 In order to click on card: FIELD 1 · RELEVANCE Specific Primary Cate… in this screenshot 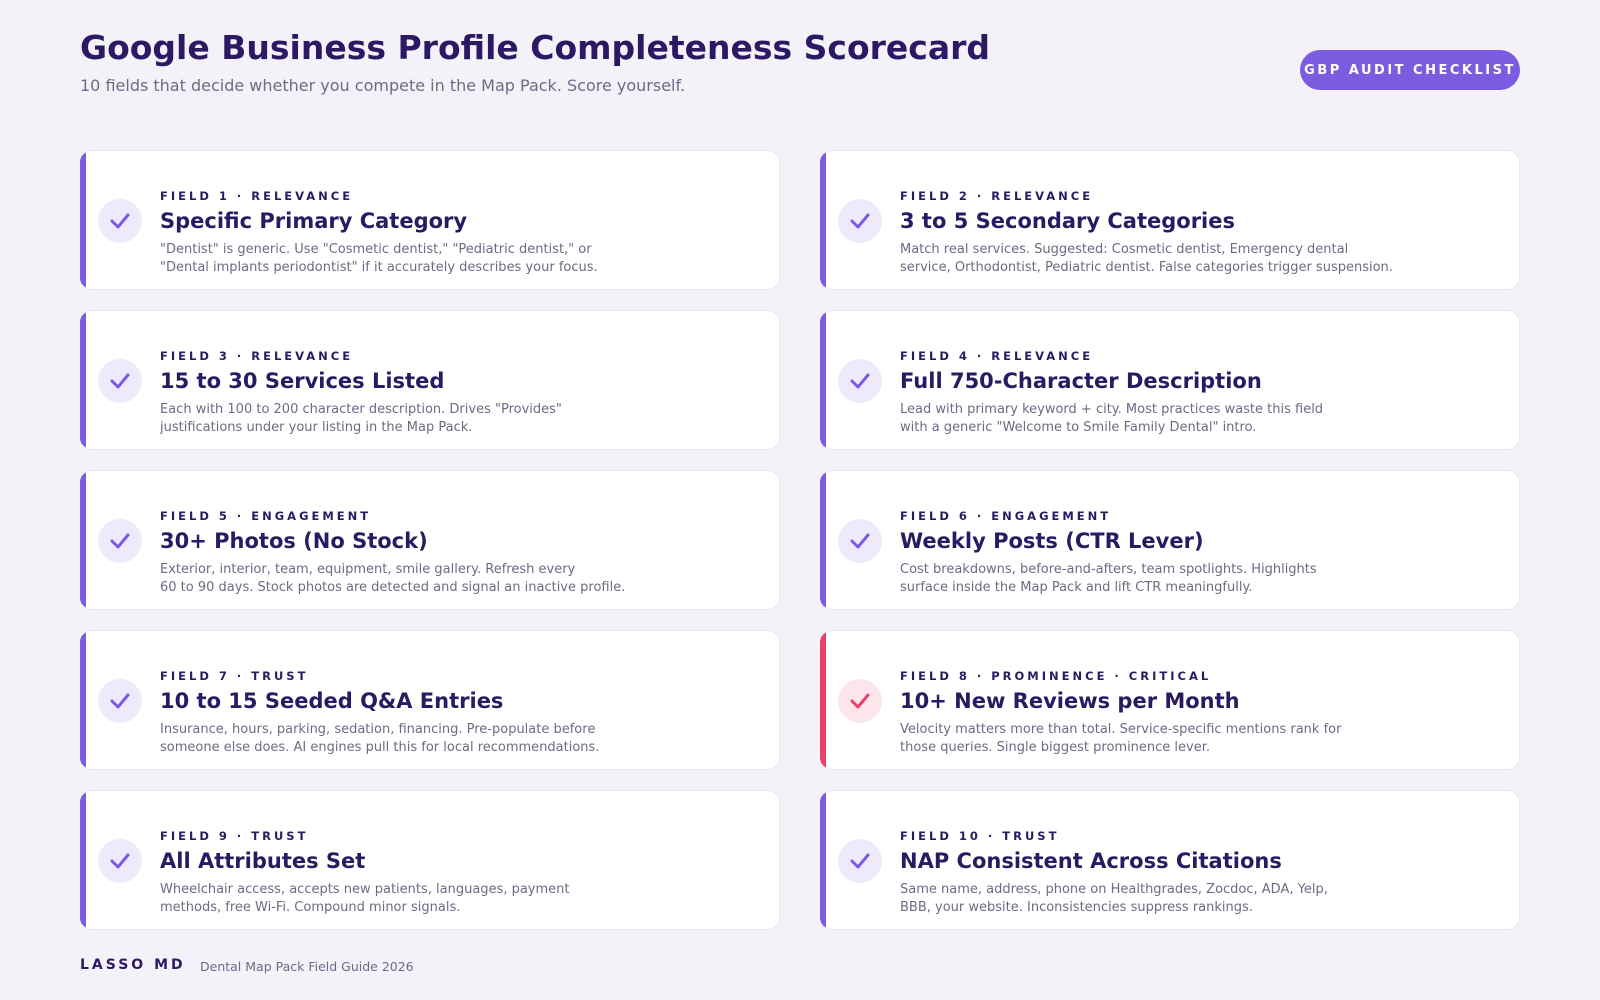, I will do `click(430, 220)`.